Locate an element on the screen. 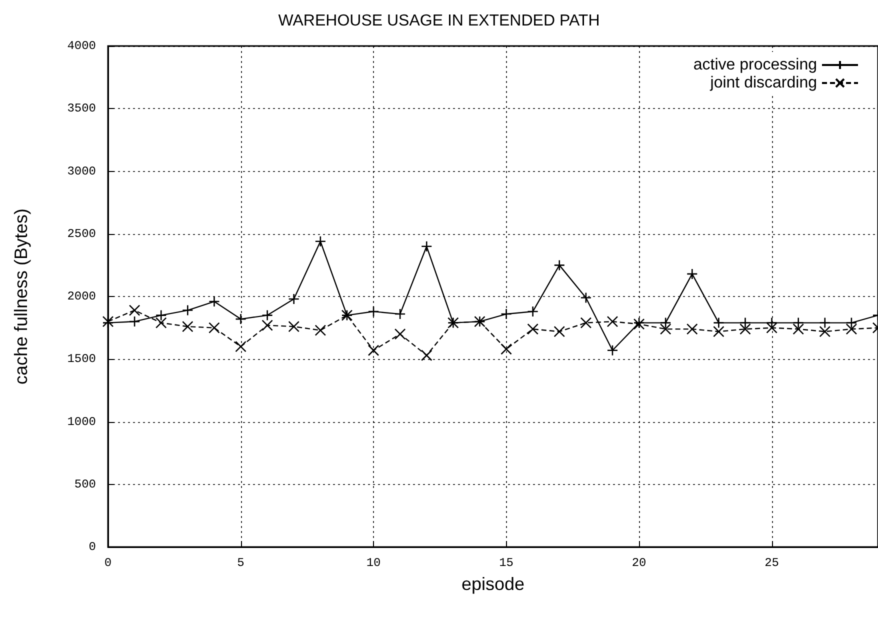 This screenshot has width=878, height=632. x-tick-label: 5 is located at coordinates (240, 563).